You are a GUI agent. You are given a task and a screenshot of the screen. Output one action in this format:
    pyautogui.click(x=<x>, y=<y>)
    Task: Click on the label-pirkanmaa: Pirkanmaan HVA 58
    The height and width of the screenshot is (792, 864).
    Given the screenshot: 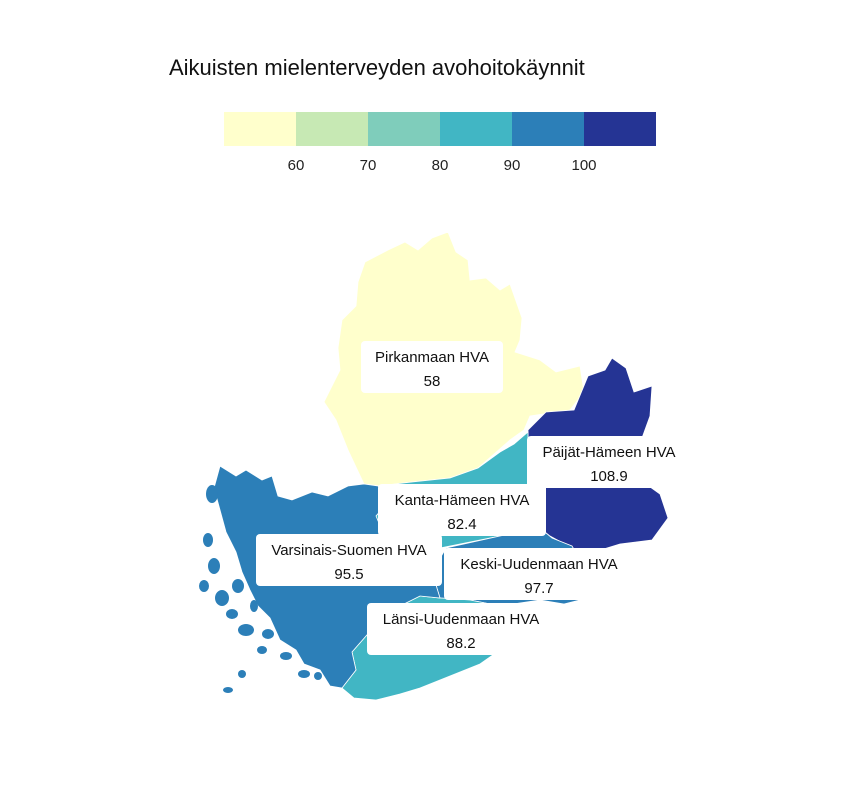 What is the action you would take?
    pyautogui.click(x=432, y=367)
    